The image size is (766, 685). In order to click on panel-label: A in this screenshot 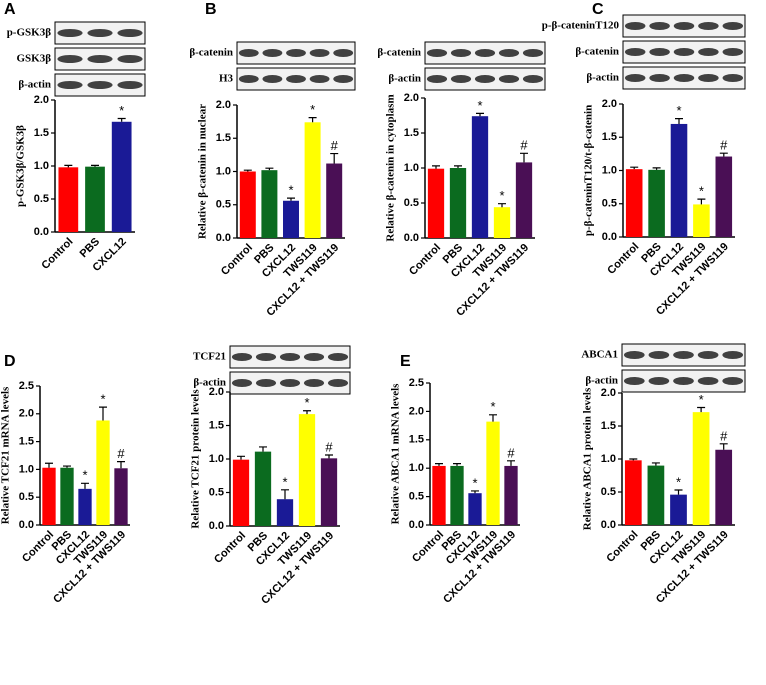, I will do `click(10, 9)`.